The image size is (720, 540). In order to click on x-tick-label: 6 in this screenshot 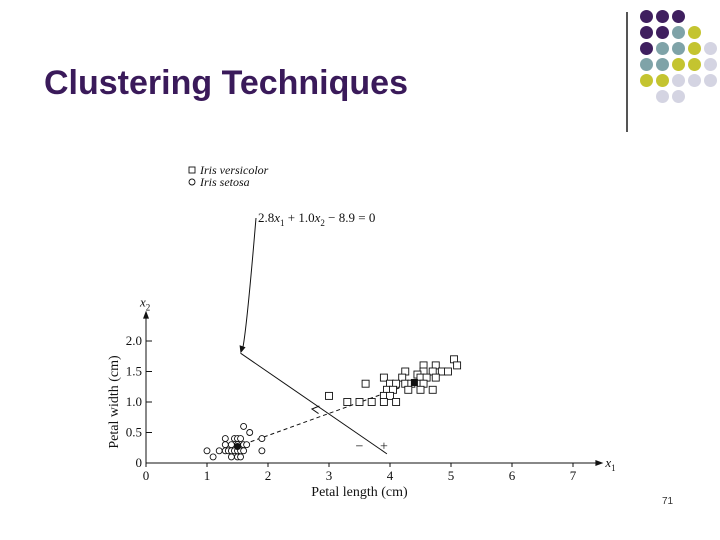, I will do `click(512, 475)`.